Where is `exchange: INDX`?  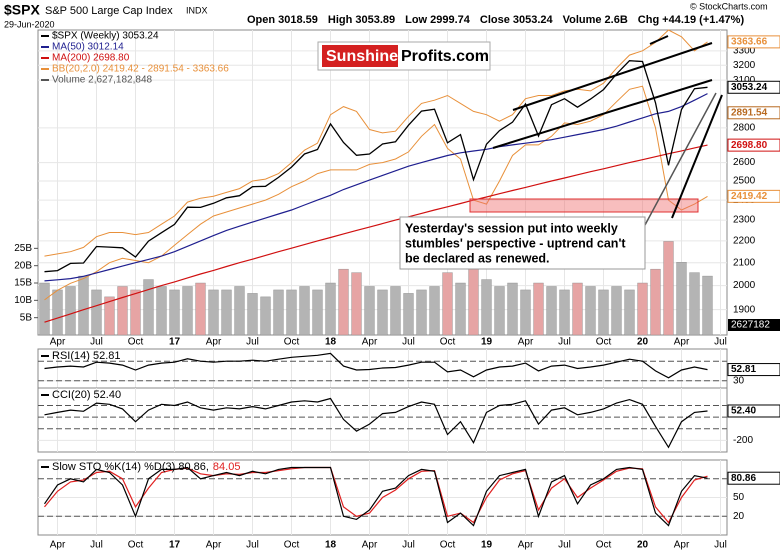 exchange: INDX is located at coordinates (197, 10).